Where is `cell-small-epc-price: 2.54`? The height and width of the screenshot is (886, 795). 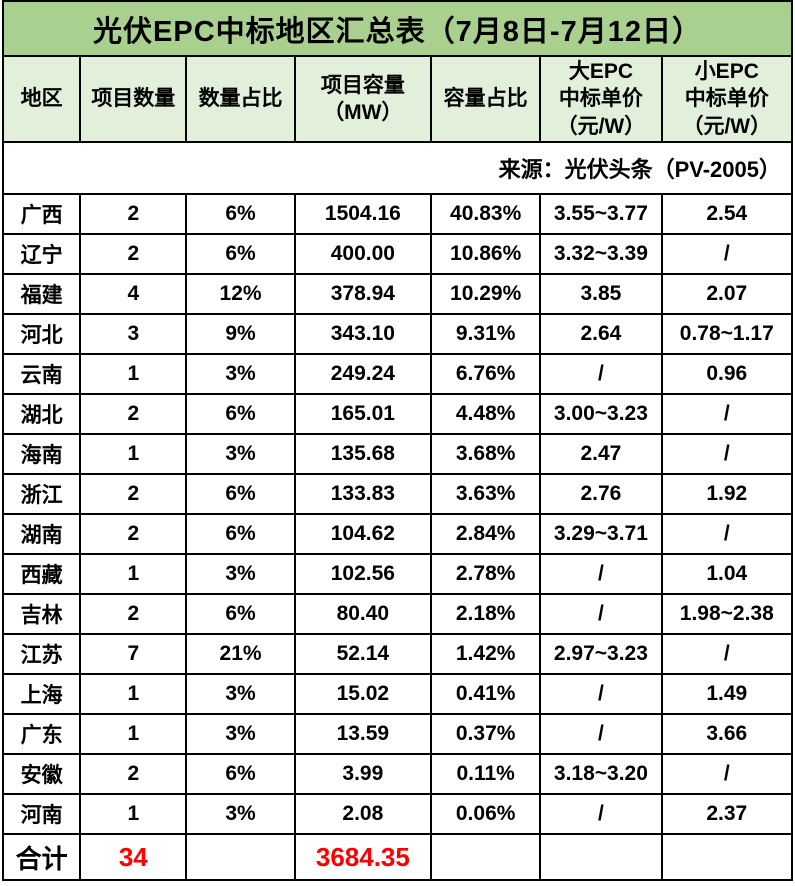 cell-small-epc-price: 2.54 is located at coordinates (727, 214).